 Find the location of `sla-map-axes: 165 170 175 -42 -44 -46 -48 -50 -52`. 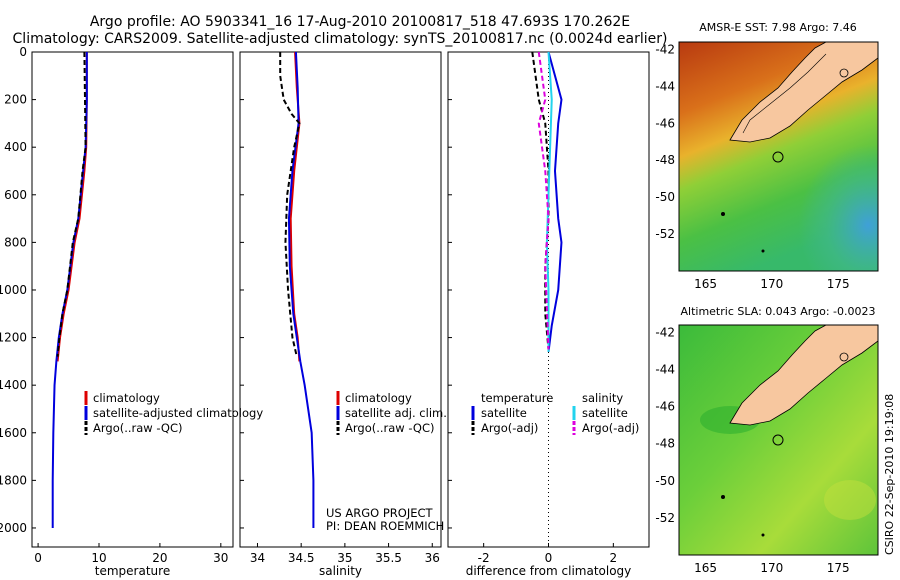

sla-map-axes: 165 170 175 -42 -44 -46 -48 -50 -52 is located at coordinates (752, 450).